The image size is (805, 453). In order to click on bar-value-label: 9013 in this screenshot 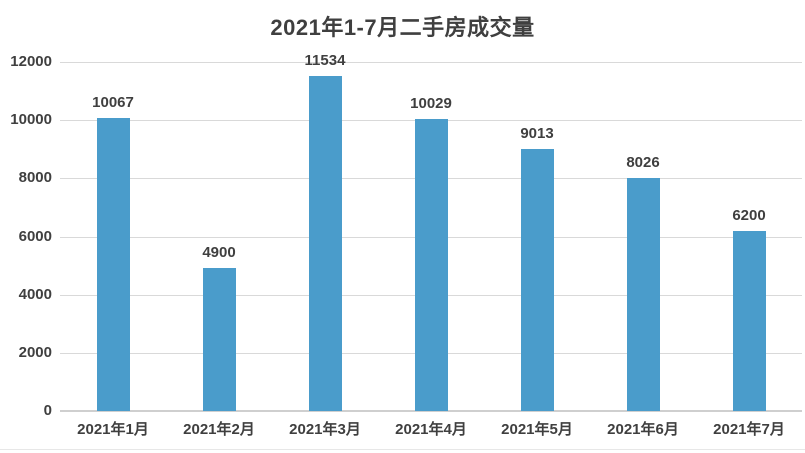, I will do `click(537, 133)`.